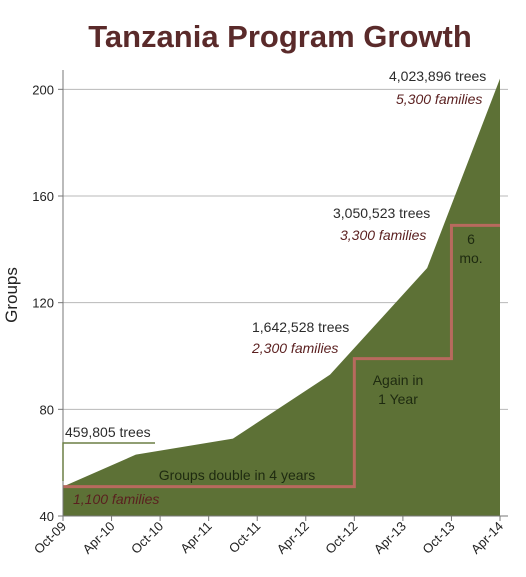  I want to click on annotation-a6: Again in, so click(398, 380).